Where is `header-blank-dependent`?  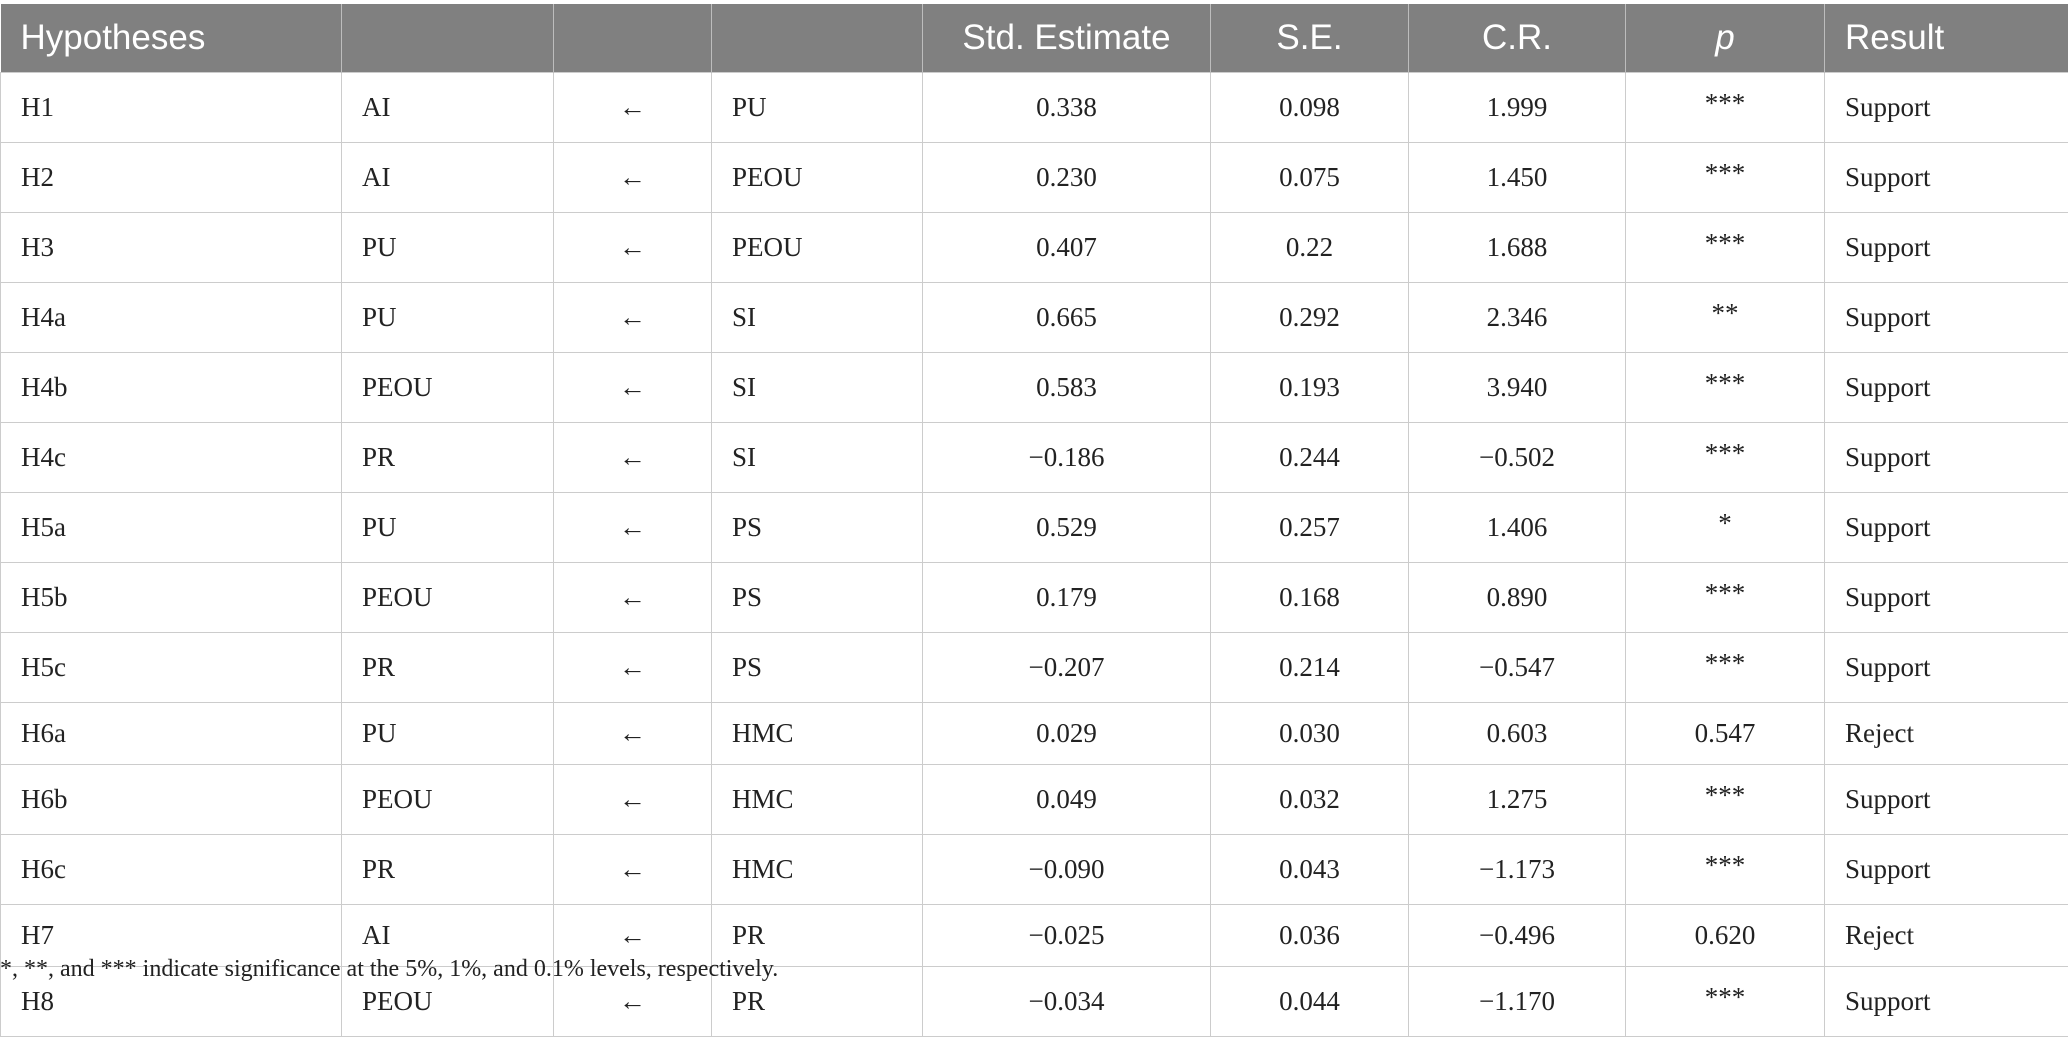
header-blank-dependent is located at coordinates (448, 38).